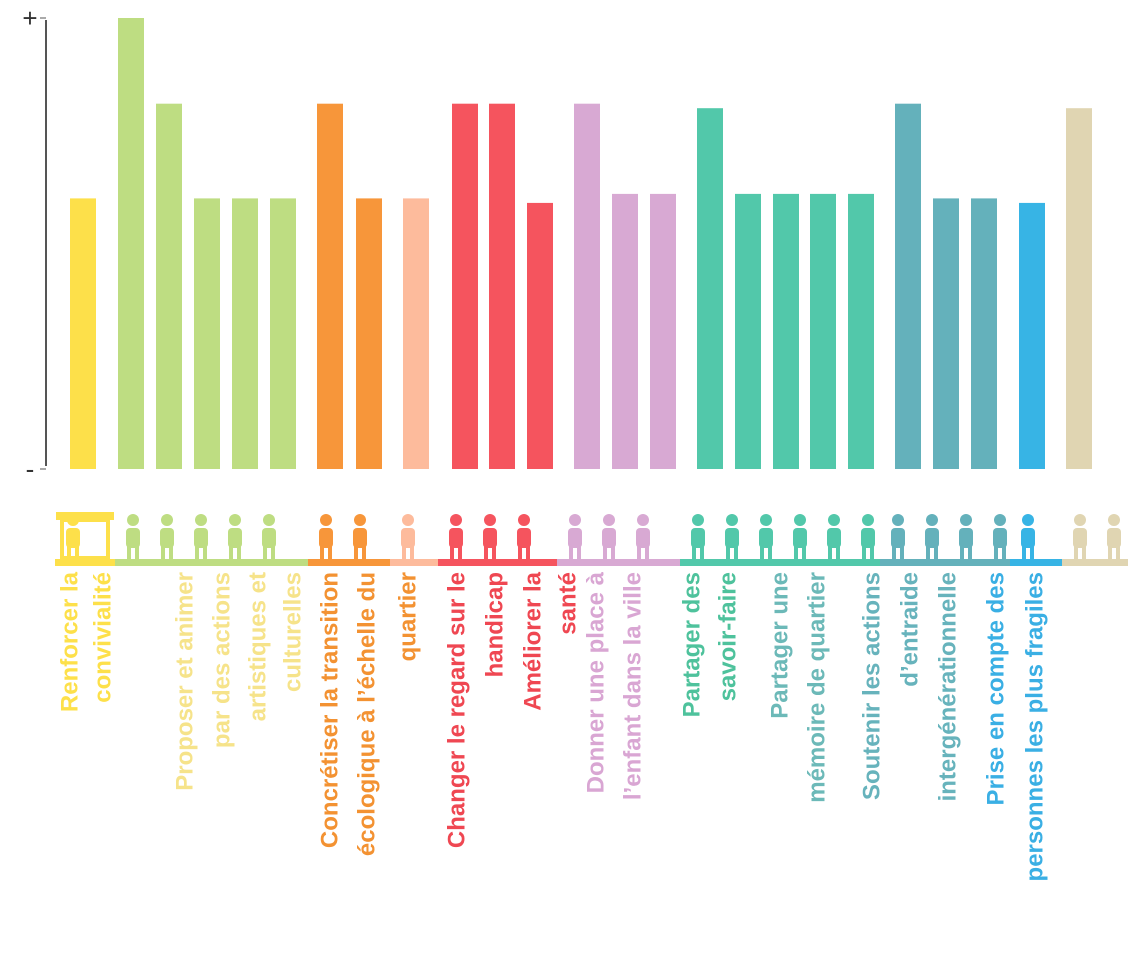 The height and width of the screenshot is (962, 1128). What do you see at coordinates (633, 686) in the screenshot?
I see `category-label: l’enfant dans la ville` at bounding box center [633, 686].